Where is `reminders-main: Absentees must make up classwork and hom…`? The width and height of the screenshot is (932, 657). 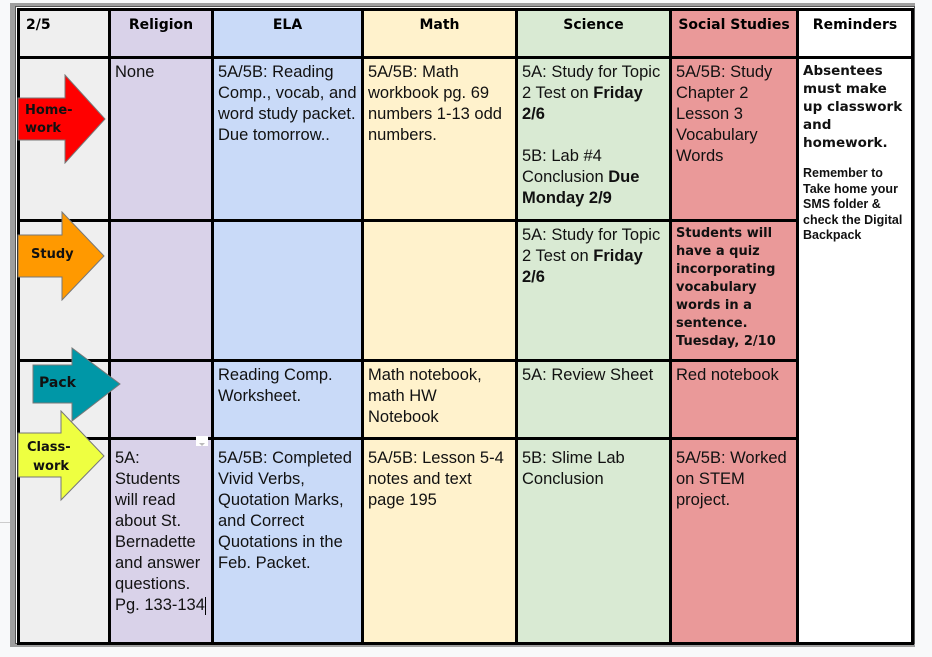
reminders-main: Absentees must make up classwork and hom… is located at coordinates (853, 107).